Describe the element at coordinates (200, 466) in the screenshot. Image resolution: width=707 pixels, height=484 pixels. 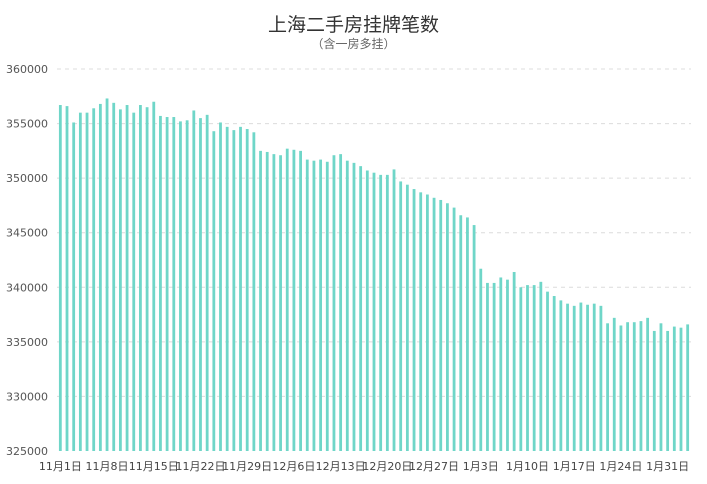
I see `x-tick-label: 11月22日` at that location.